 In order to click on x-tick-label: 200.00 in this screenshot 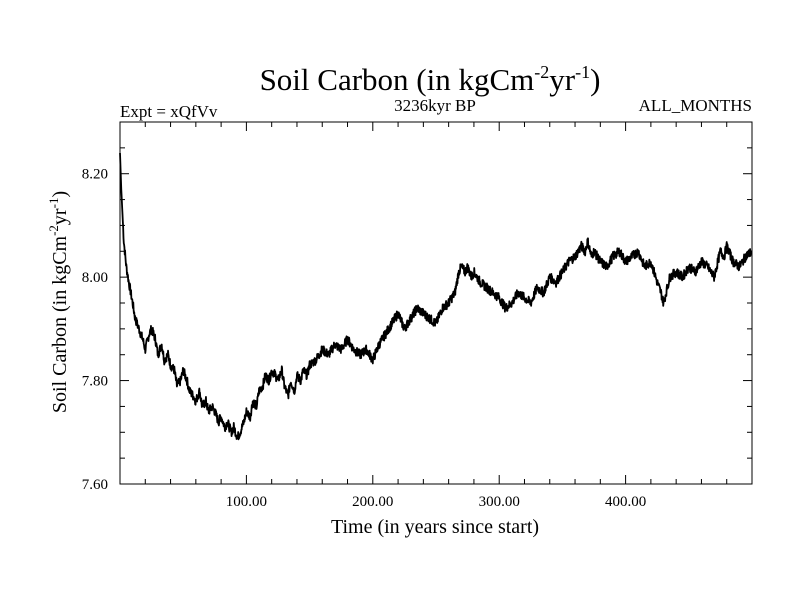, I will do `click(372, 502)`.